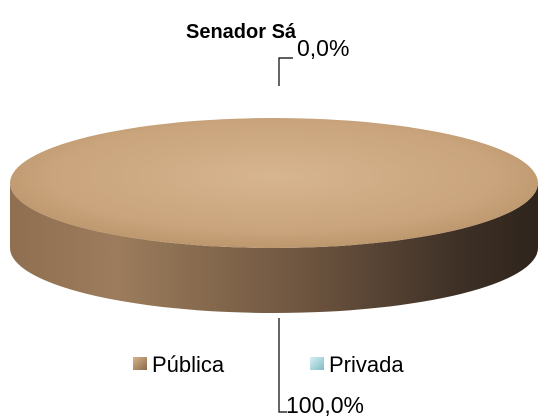  I want to click on legend-label-publica: Pública, so click(188, 364).